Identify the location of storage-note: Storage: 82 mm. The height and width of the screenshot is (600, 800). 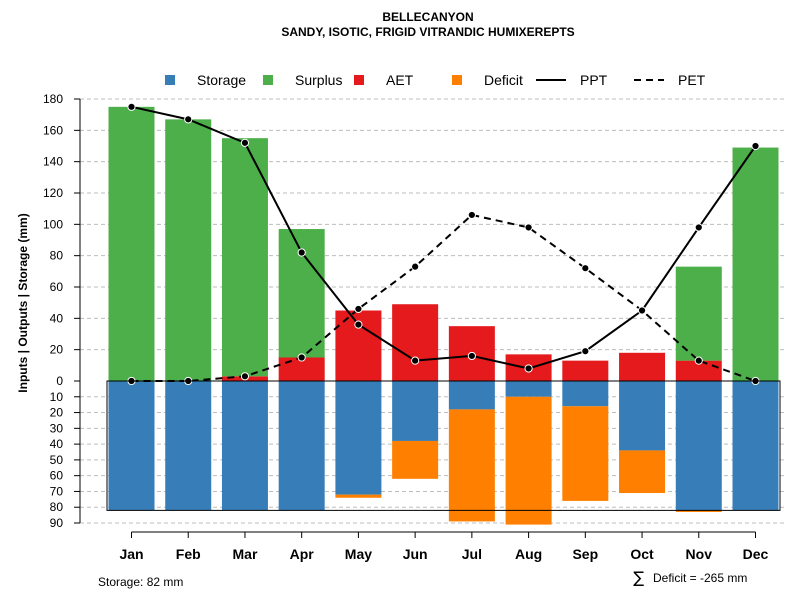
(140, 582).